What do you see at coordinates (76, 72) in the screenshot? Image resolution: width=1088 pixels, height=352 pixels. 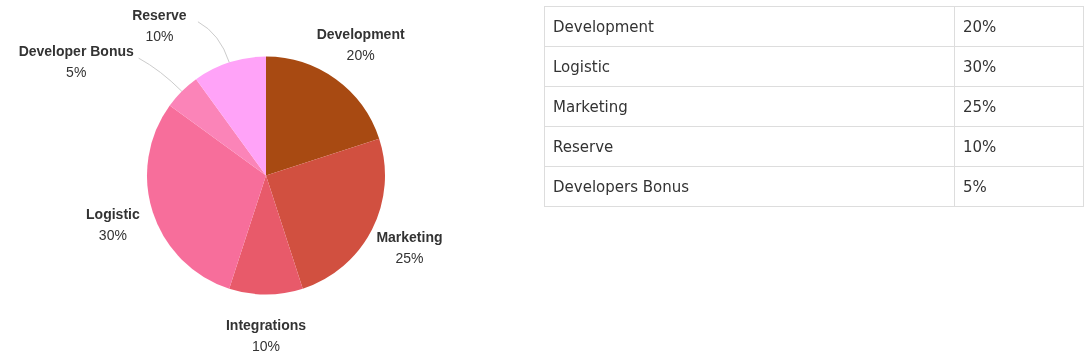 I see `data-label: 5%` at bounding box center [76, 72].